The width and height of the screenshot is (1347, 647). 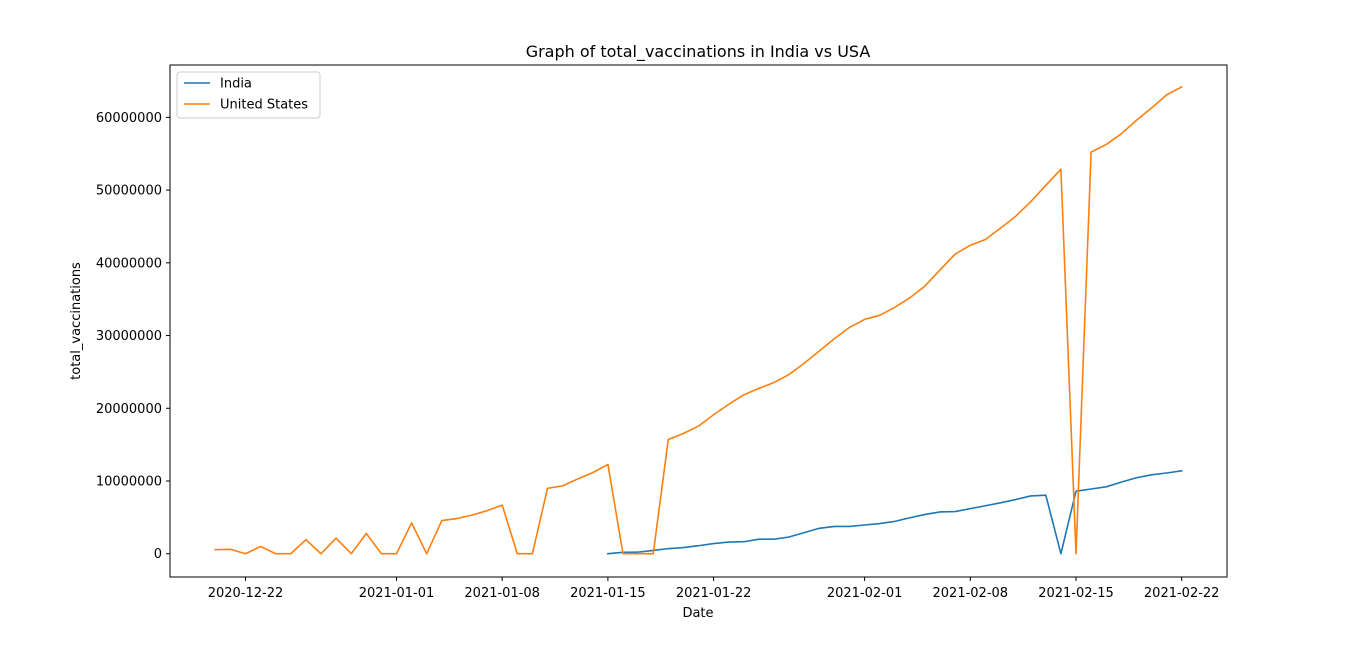 What do you see at coordinates (129, 263) in the screenshot?
I see `y-tick-label: 40000000` at bounding box center [129, 263].